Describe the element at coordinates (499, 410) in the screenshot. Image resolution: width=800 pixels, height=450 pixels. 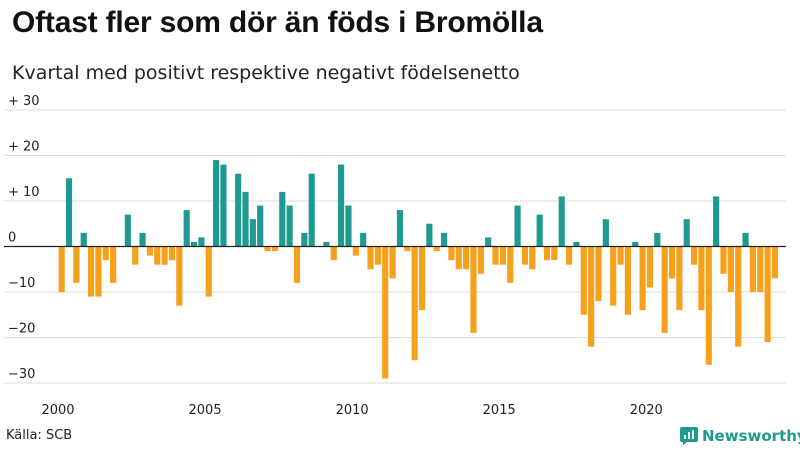
I see `x-tick-label: 2015` at that location.